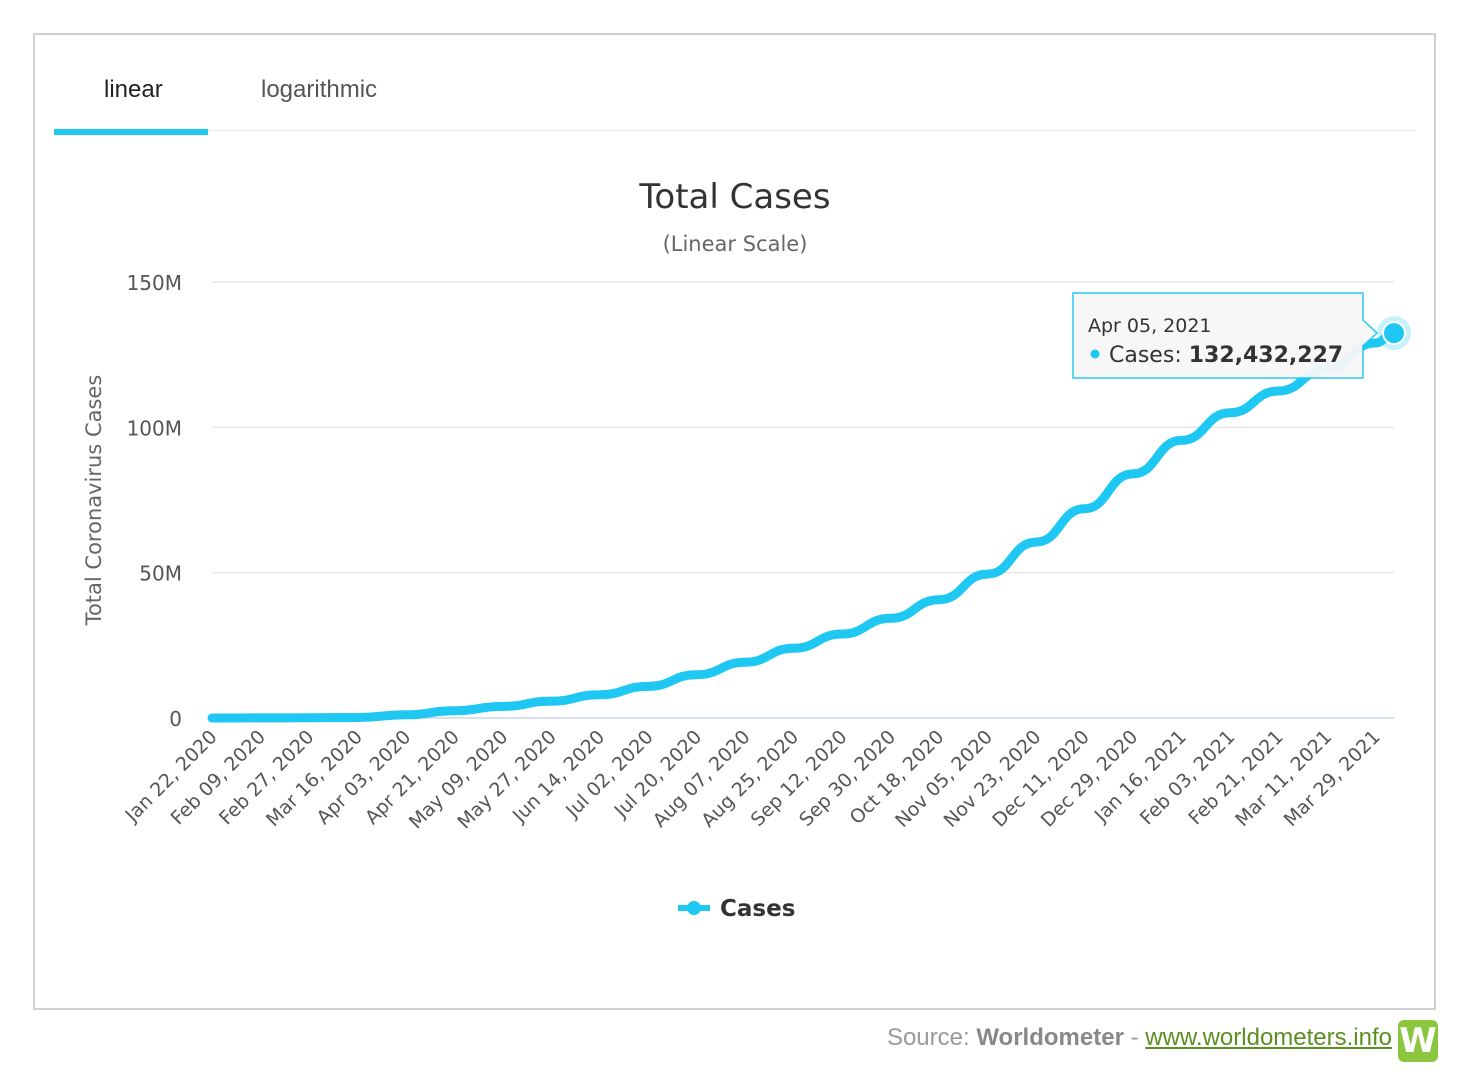  What do you see at coordinates (1394, 333) in the screenshot?
I see `hovered-point` at bounding box center [1394, 333].